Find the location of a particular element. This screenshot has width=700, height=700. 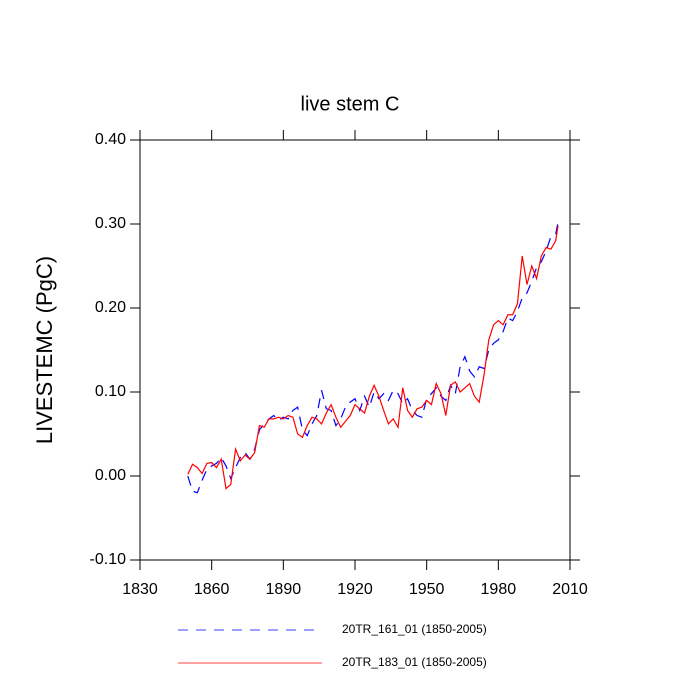

chart-title: live stem C is located at coordinates (350, 104).